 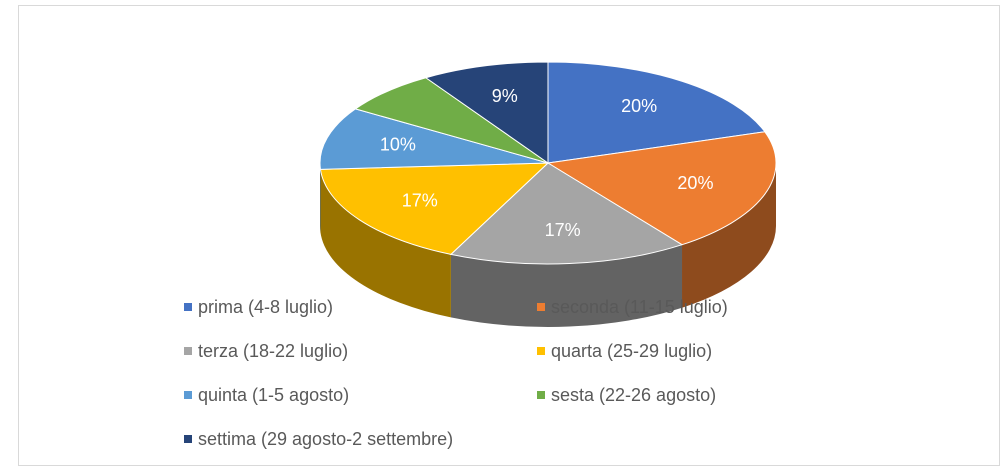 What do you see at coordinates (265, 307) in the screenshot?
I see `legend-label: prima (4-8 luglio)` at bounding box center [265, 307].